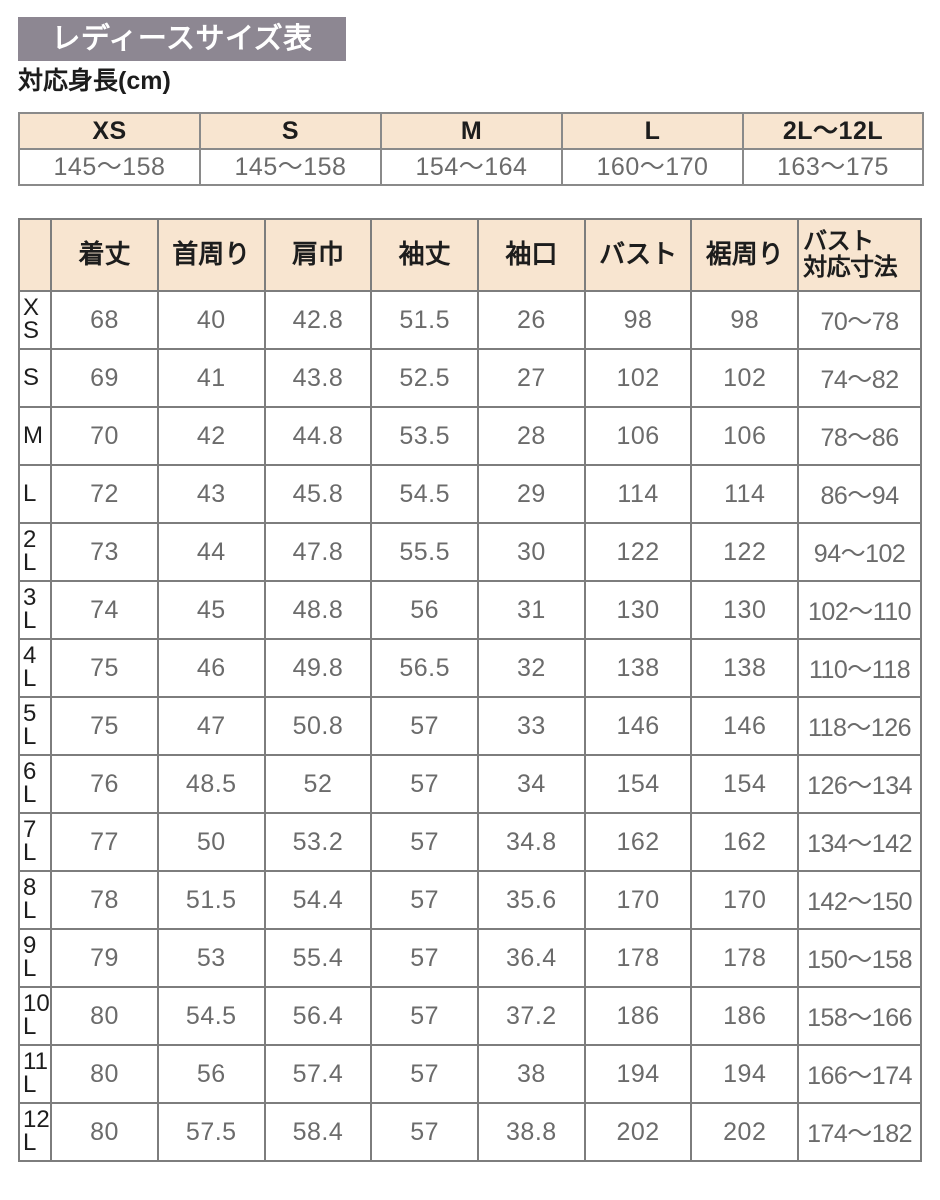 Image resolution: width=940 pixels, height=1200 pixels. I want to click on cell-shoulder: 50.8, so click(318, 726).